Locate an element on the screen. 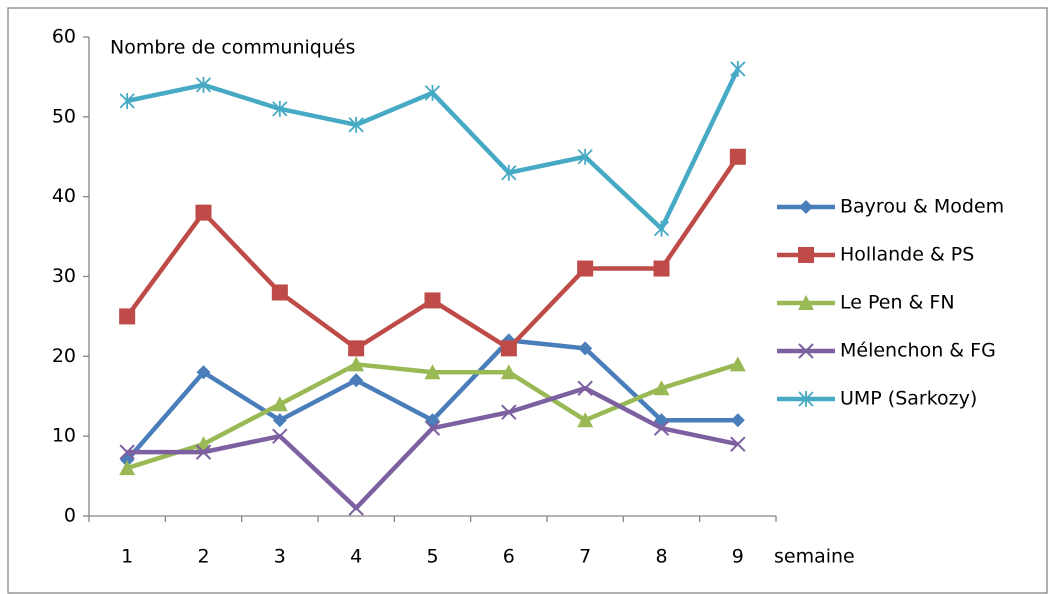 This screenshot has height=594, width=1048. x-tick-label: 2 is located at coordinates (203, 557).